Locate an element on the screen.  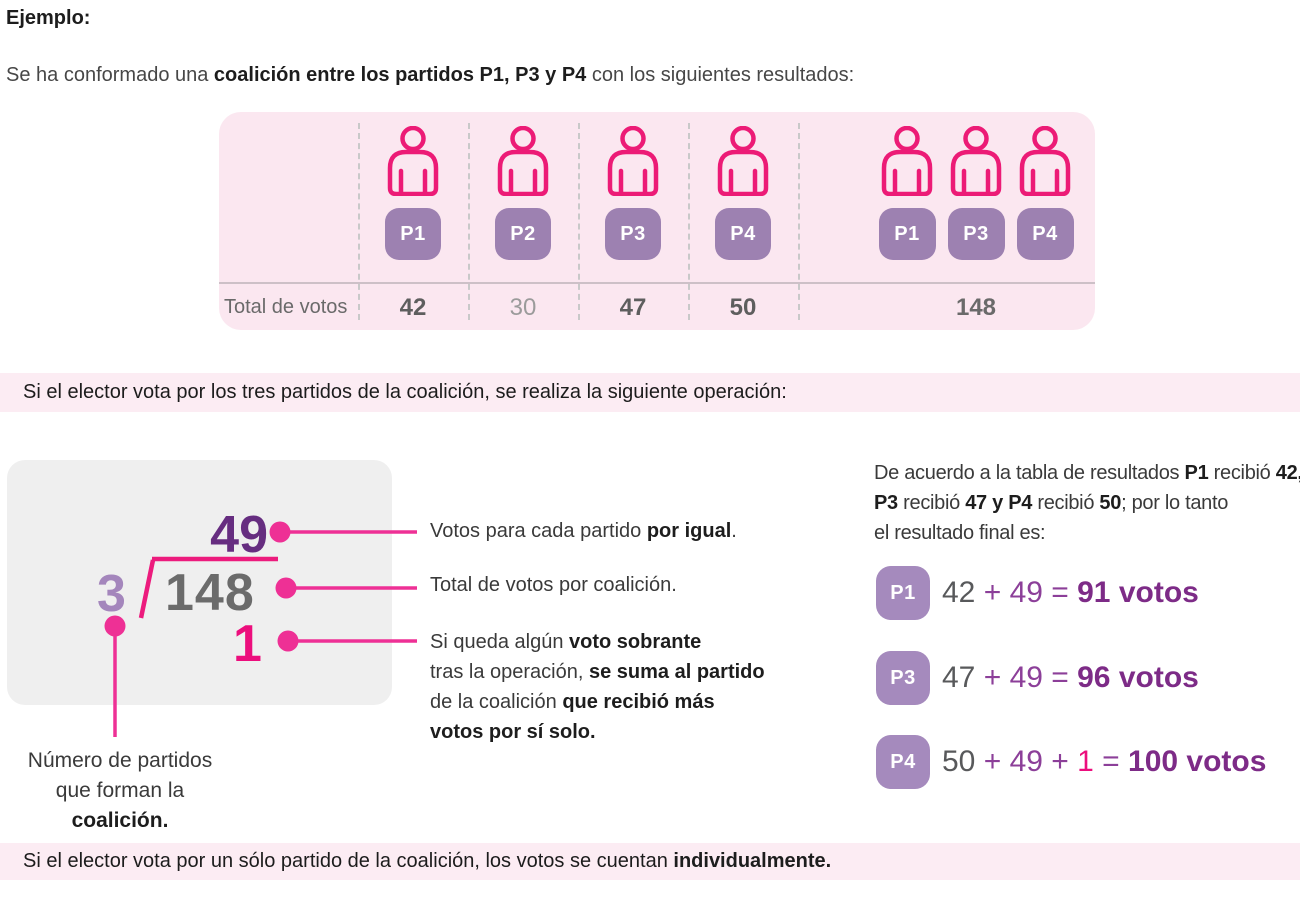
callout-text: . is located at coordinates (734, 531).